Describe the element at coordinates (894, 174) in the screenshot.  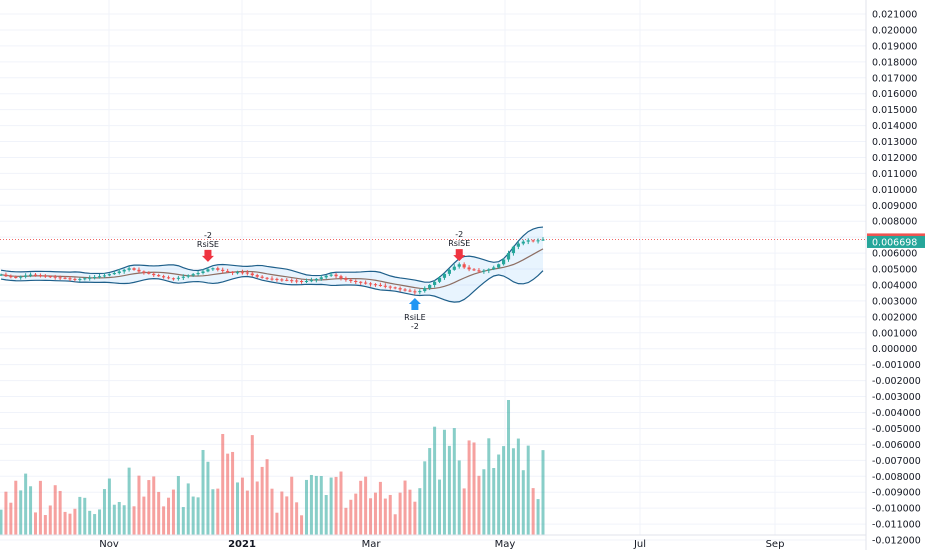
I see `price-tick-label: 0.011000` at that location.